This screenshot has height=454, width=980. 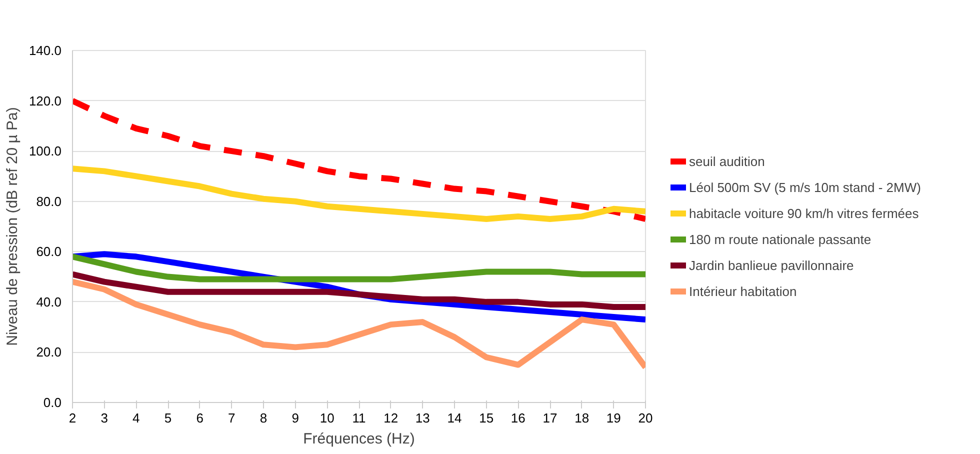 I want to click on y-axis-title: Niveau de pression (dB ref 20 µ Pa), so click(x=12, y=226).